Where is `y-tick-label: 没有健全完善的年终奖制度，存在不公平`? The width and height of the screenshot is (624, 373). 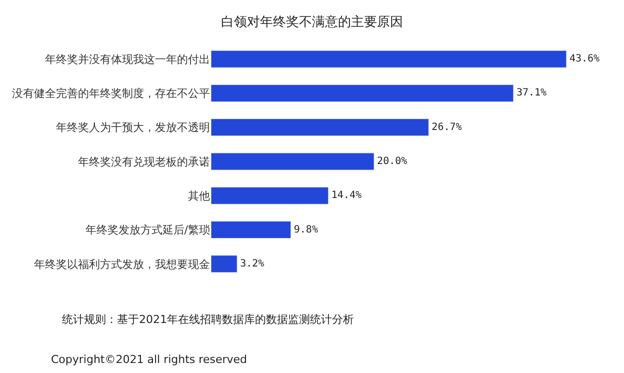 y-tick-label: 没有健全完善的年终奖制度，存在不公平 is located at coordinates (111, 93).